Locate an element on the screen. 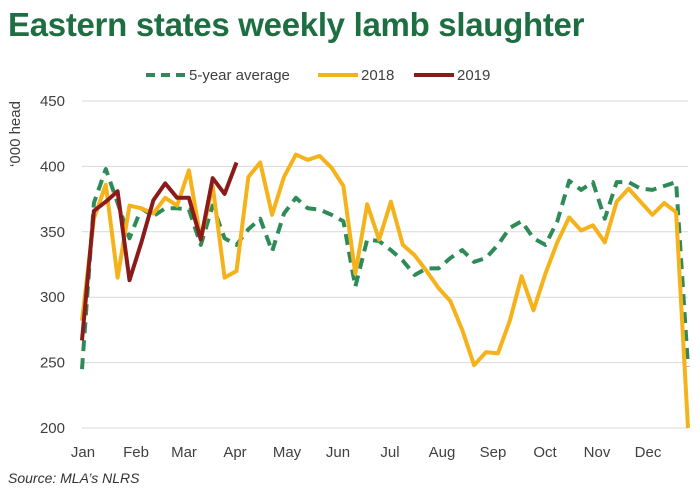 This screenshot has height=491, width=700. x-tick-label: Jan is located at coordinates (83, 452).